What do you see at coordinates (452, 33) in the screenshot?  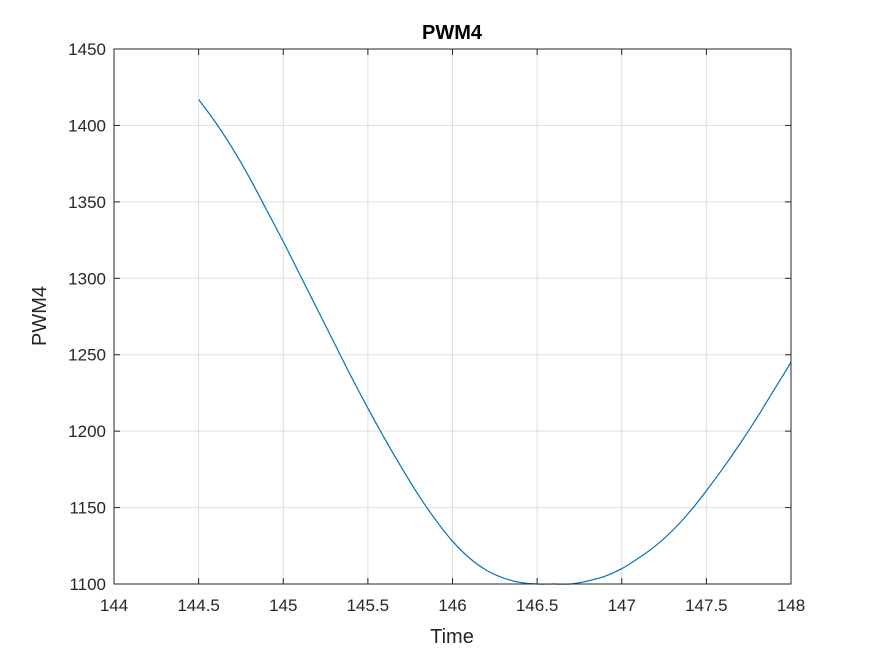 I see `chart-title: PWM4` at bounding box center [452, 33].